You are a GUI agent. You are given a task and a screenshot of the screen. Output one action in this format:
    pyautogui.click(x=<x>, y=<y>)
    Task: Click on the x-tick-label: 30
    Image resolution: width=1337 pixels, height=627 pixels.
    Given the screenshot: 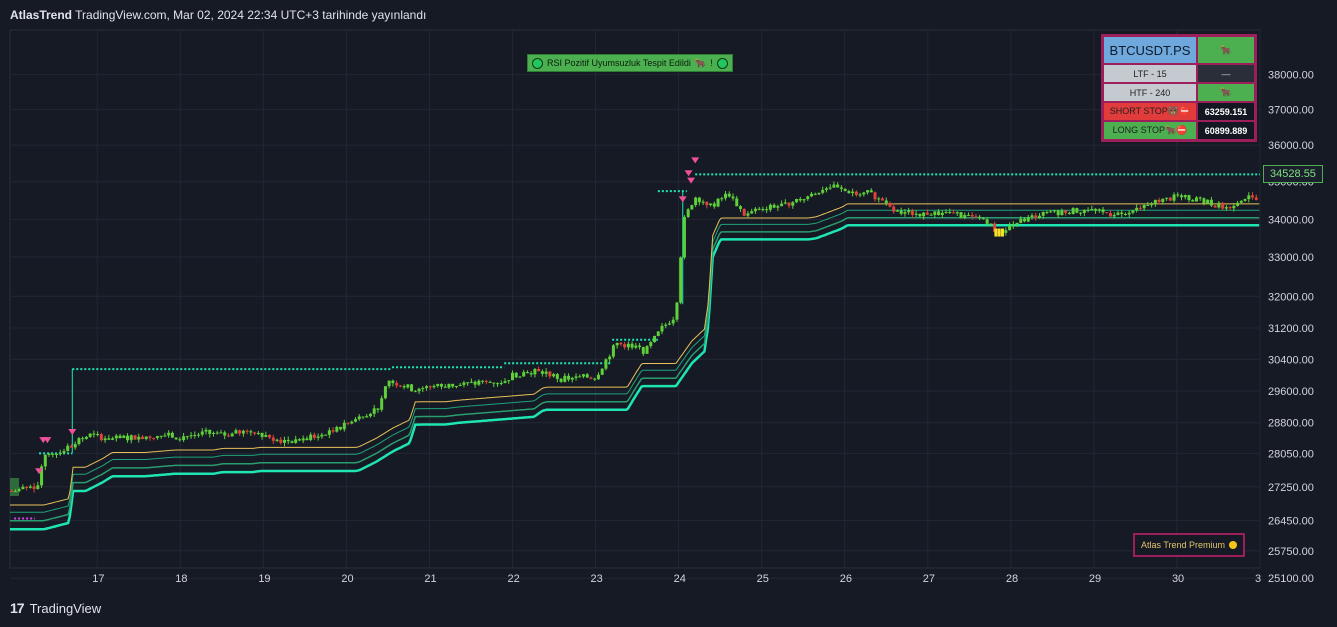 What is the action you would take?
    pyautogui.click(x=1178, y=579)
    